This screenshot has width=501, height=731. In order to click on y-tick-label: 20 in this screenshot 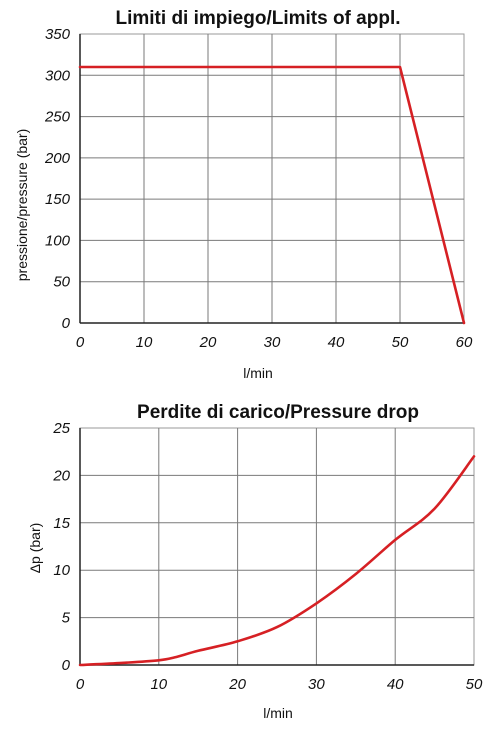, I will do `click(61, 475)`.